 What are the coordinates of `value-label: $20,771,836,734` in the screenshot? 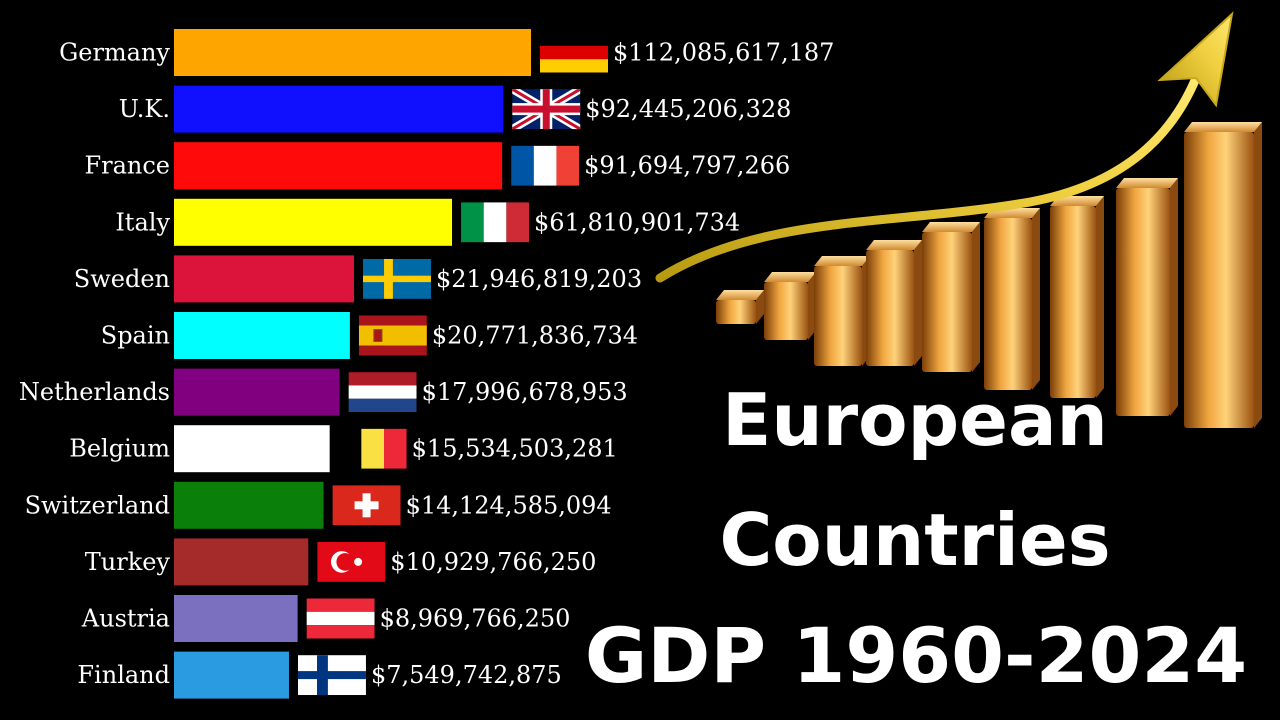 It's located at (535, 336).